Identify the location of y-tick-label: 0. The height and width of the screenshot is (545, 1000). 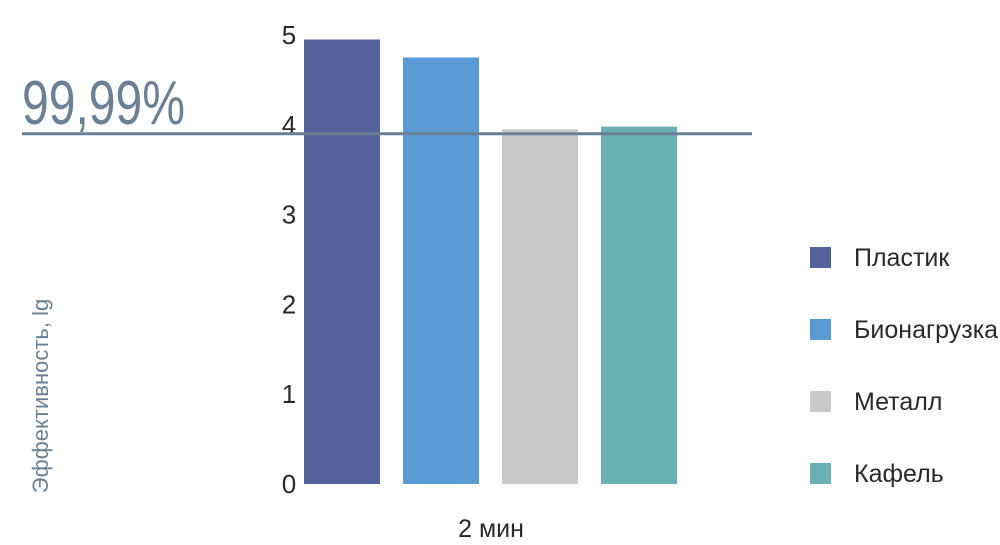
(289, 484).